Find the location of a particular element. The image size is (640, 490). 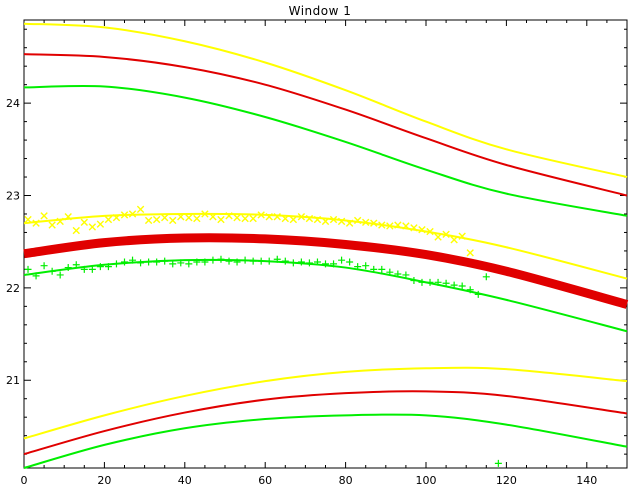

series-4-red-band is located at coordinates (326, 271).